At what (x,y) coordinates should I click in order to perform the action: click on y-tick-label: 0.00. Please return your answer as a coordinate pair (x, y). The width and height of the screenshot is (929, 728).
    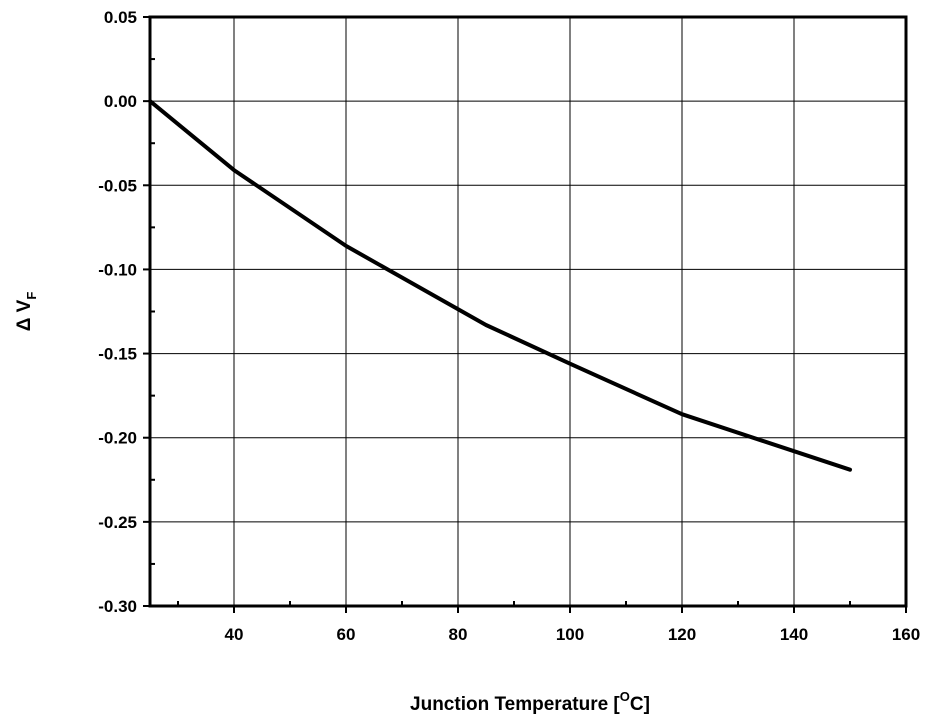
    Looking at the image, I should click on (120, 101).